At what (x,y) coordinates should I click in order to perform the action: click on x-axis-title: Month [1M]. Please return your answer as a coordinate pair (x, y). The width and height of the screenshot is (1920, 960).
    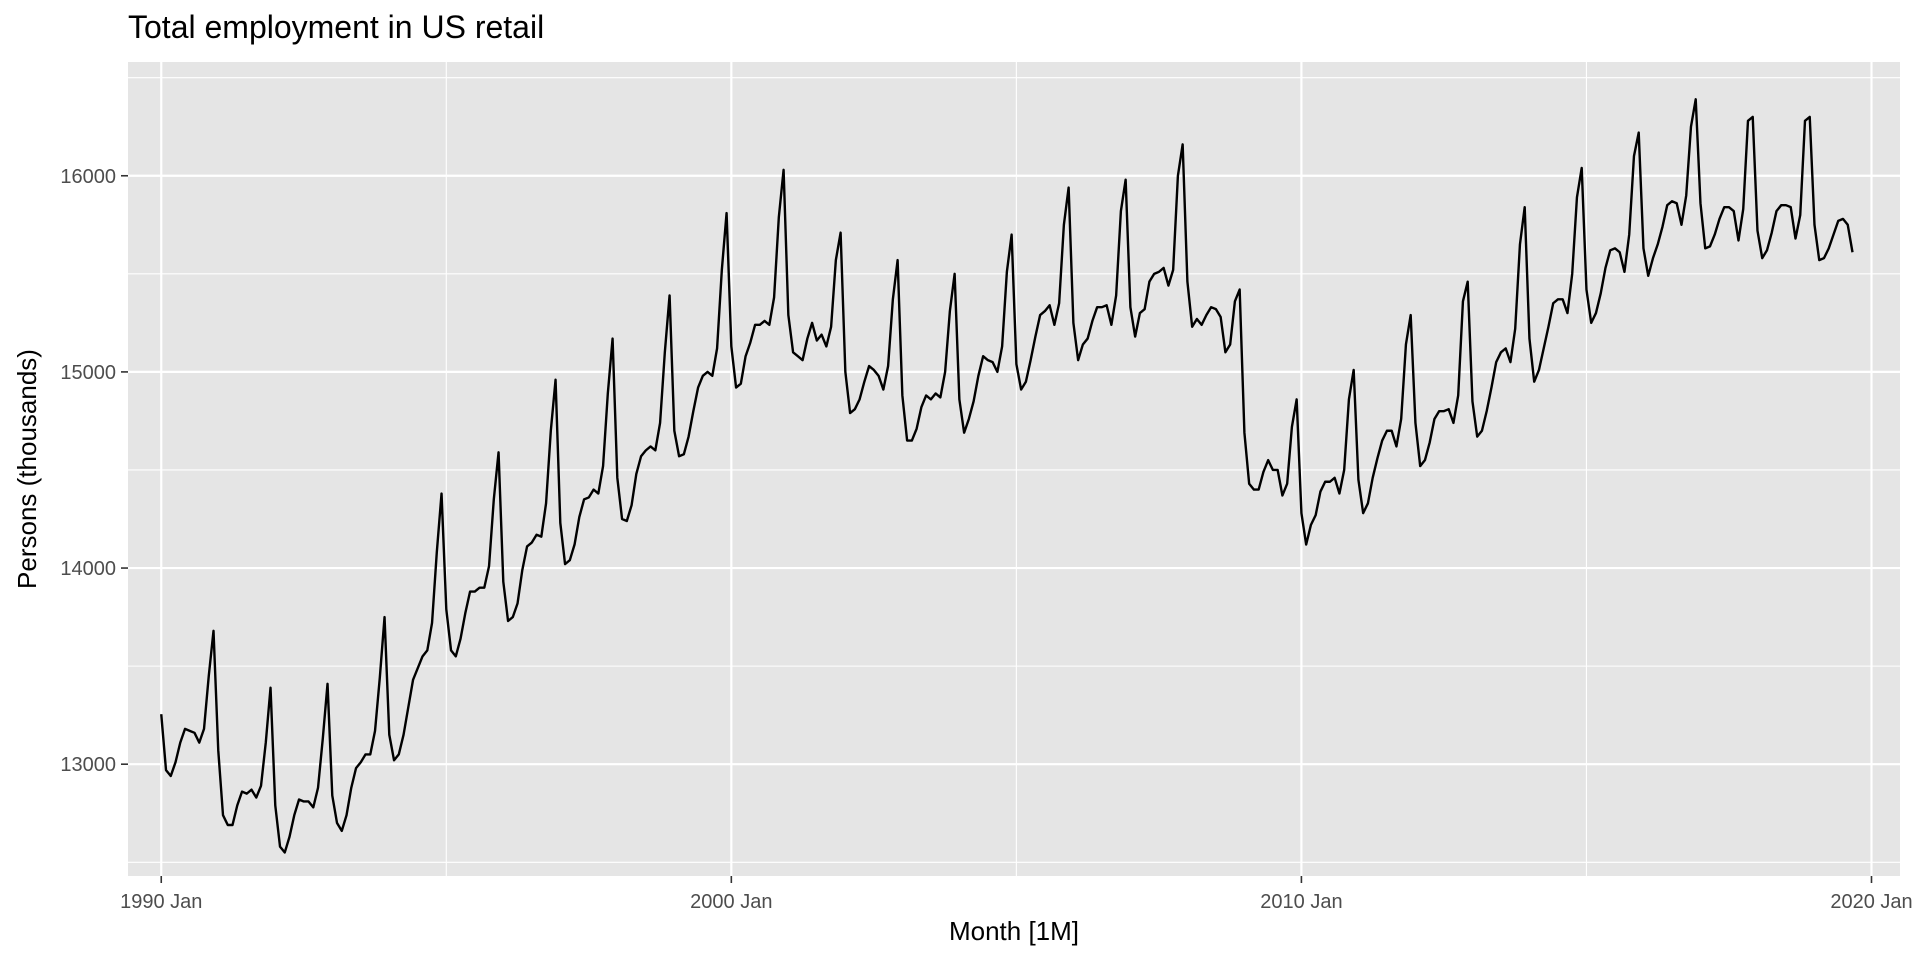
    Looking at the image, I should click on (1014, 931).